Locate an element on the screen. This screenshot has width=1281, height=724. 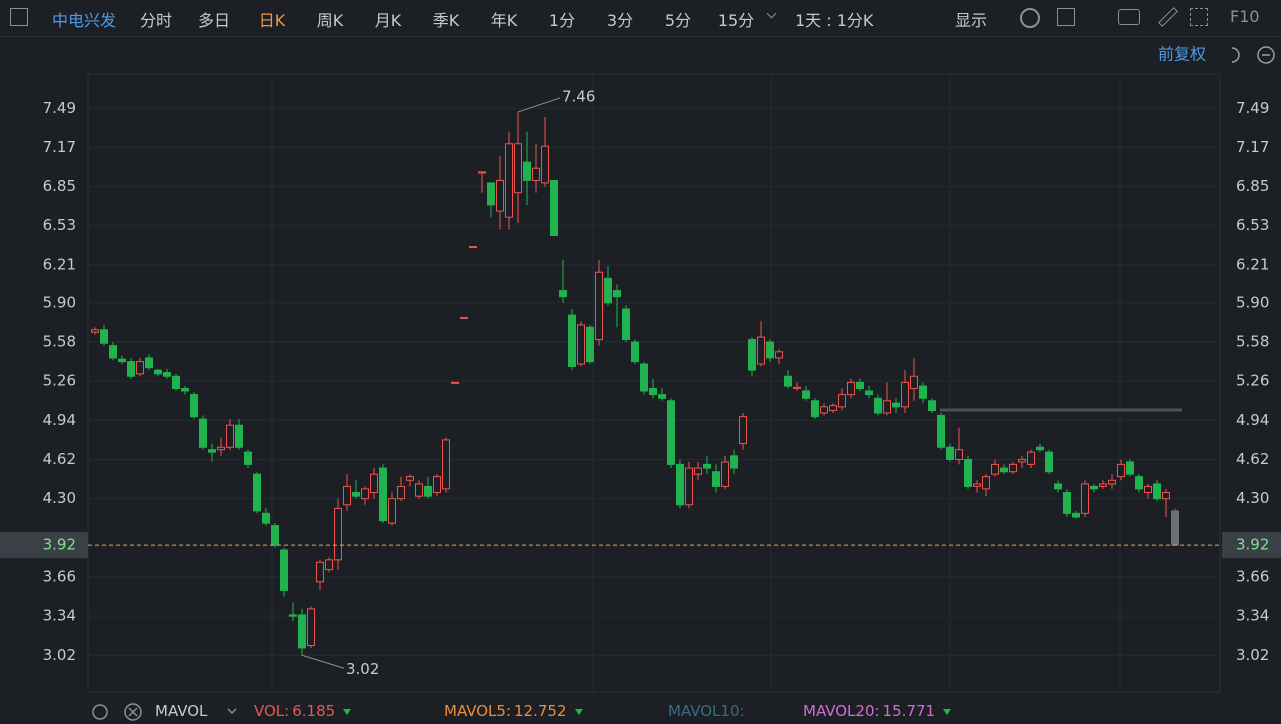
adjust-button: 前复权 is located at coordinates (1182, 54).